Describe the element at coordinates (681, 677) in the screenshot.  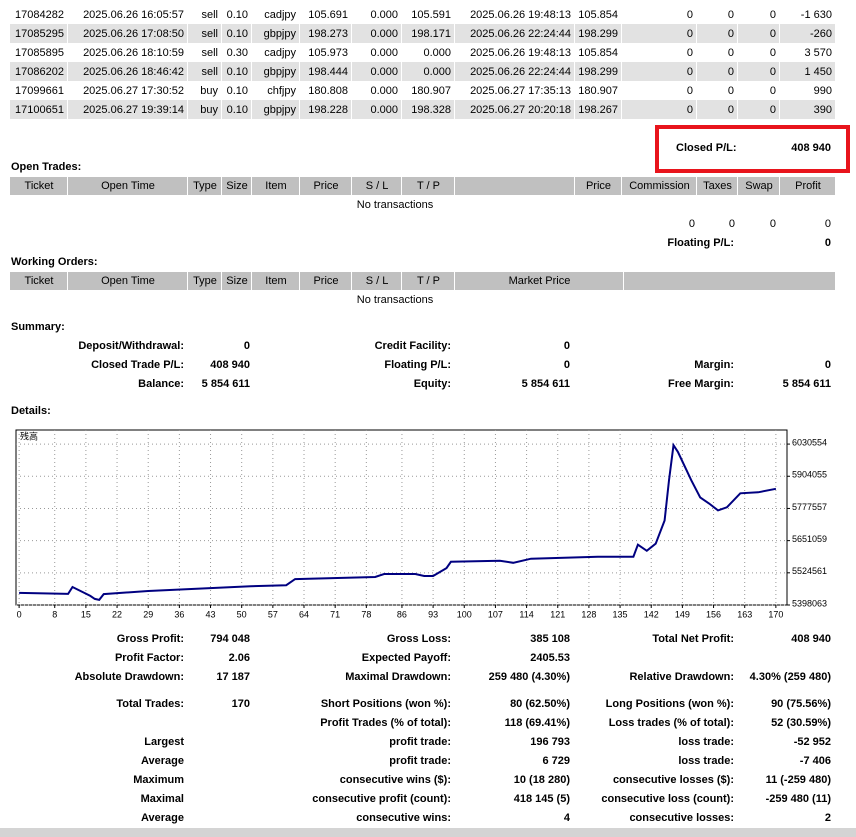
I see `field-label: Relative Drawdown:` at that location.